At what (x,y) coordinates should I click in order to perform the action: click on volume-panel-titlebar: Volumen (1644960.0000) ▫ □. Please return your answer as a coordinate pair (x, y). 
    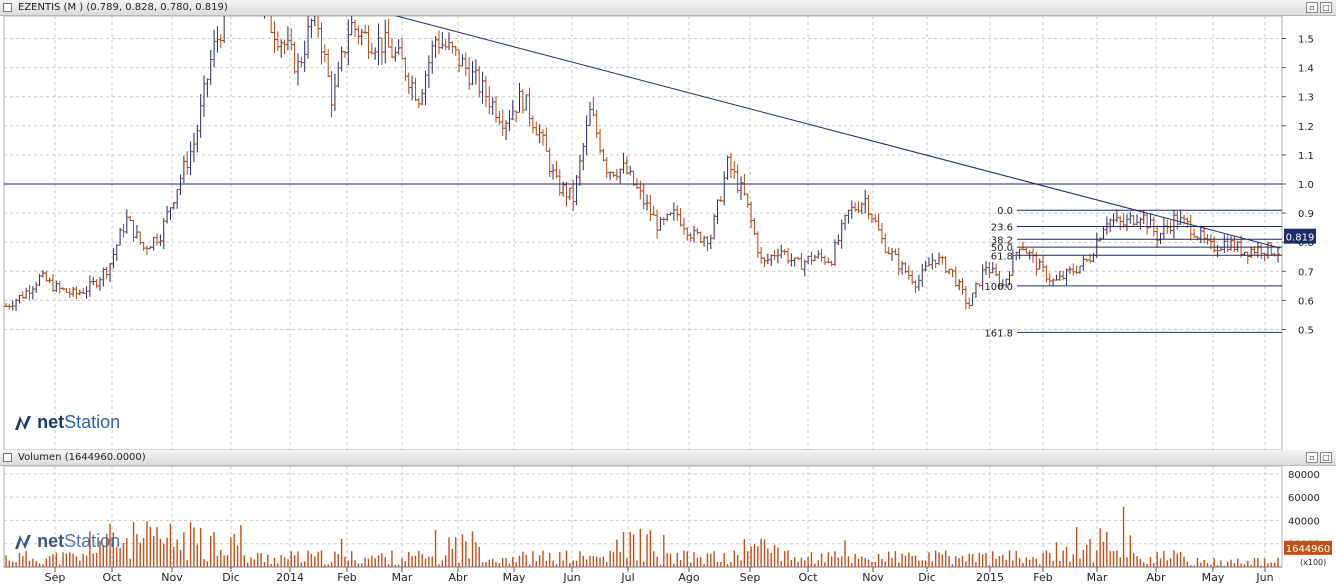
    Looking at the image, I should click on (668, 458).